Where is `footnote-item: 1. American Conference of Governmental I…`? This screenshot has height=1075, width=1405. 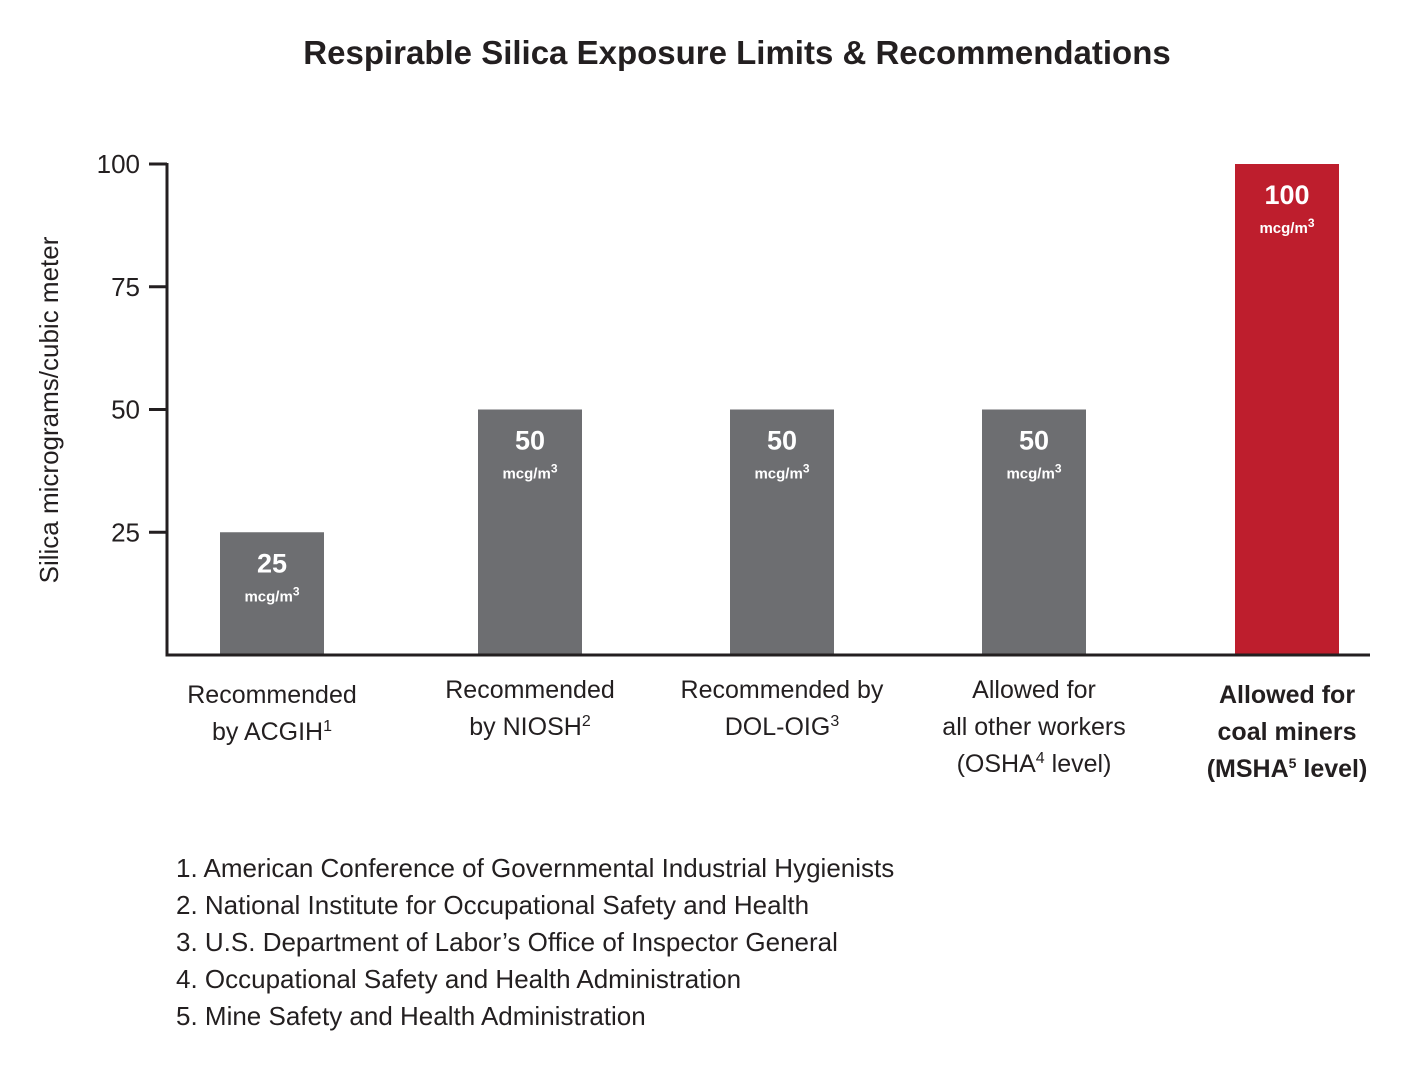 footnote-item: 1. American Conference of Governmental I… is located at coordinates (535, 868).